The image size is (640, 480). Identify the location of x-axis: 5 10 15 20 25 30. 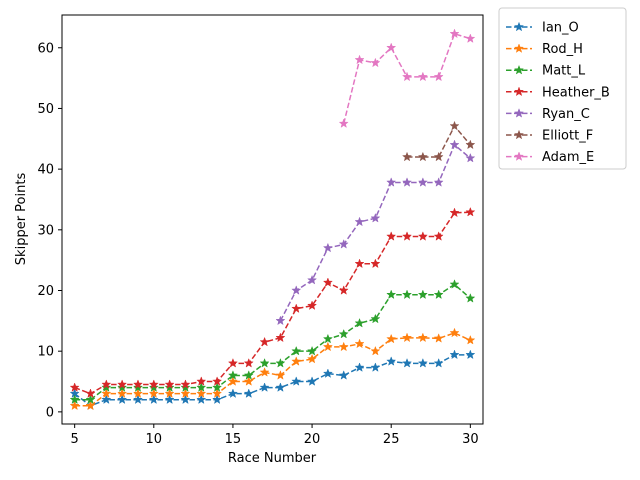
(275, 435).